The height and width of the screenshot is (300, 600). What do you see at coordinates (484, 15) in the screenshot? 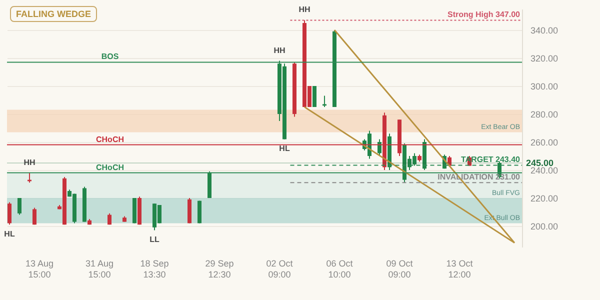
I see `ref-line-label: Strong High 347.00` at bounding box center [484, 15].